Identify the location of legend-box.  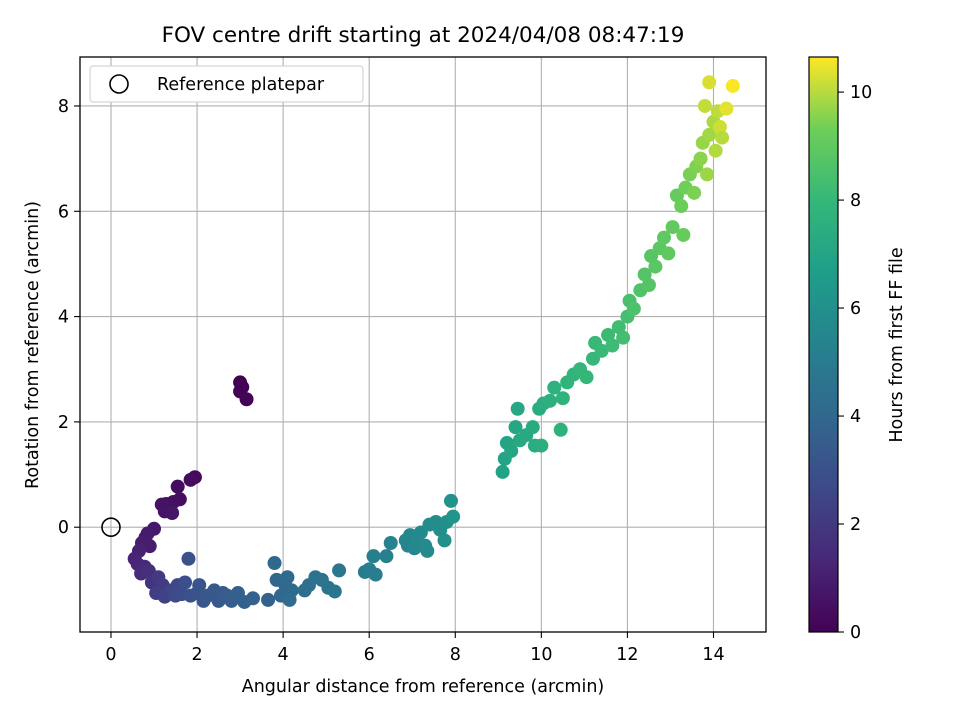
(226, 84).